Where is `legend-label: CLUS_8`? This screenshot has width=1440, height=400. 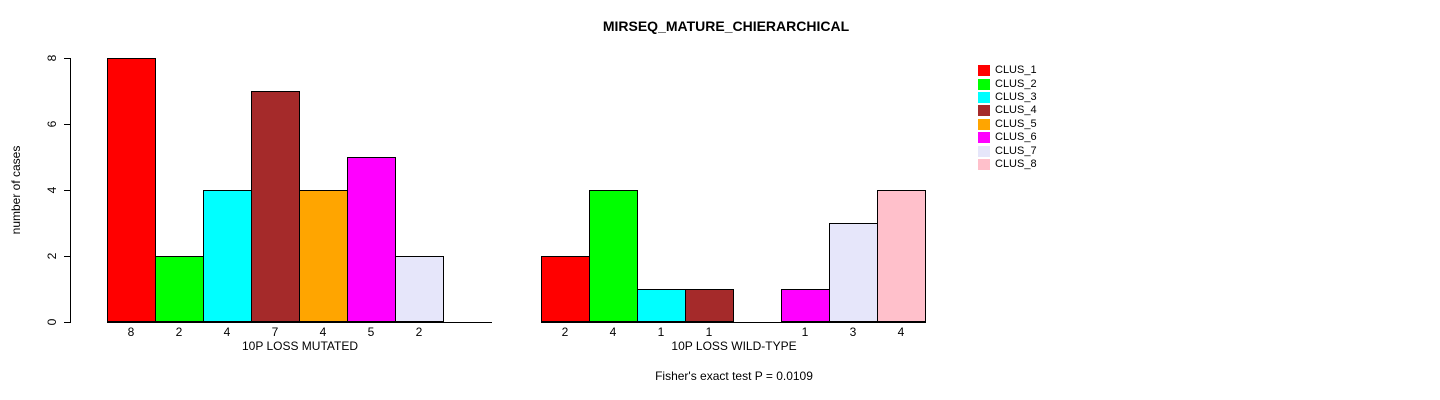
legend-label: CLUS_8 is located at coordinates (1016, 163).